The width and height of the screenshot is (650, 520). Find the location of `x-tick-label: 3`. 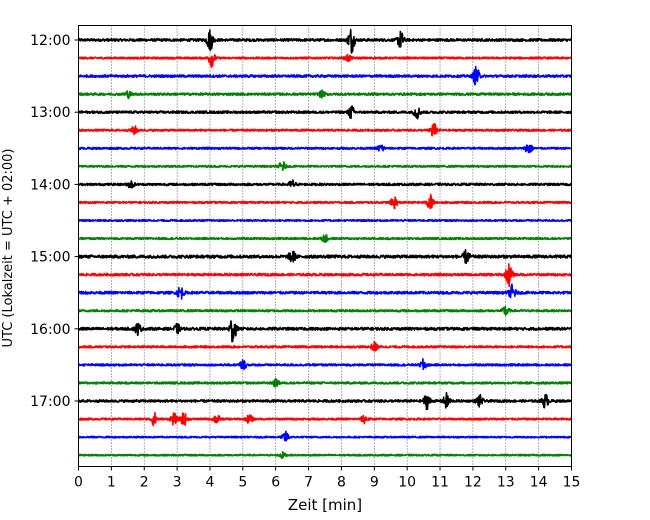

x-tick-label: 3 is located at coordinates (177, 483).